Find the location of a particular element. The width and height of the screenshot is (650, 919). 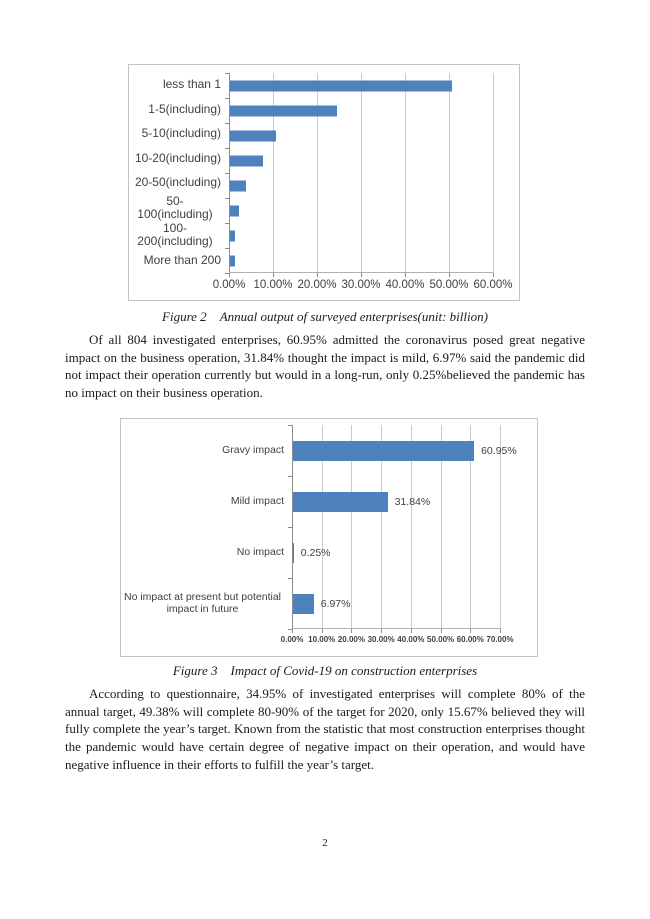

figure3-label: Figure 3 is located at coordinates (195, 670).